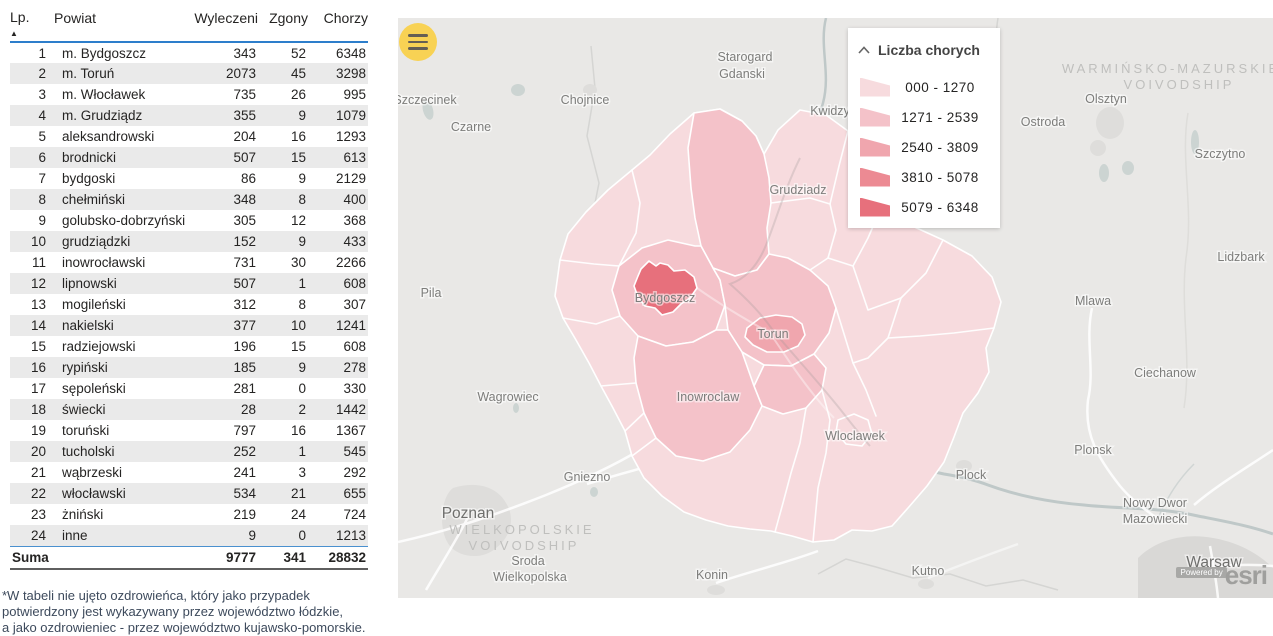  Describe the element at coordinates (38, 346) in the screenshot. I see `table-cell: 15` at that location.